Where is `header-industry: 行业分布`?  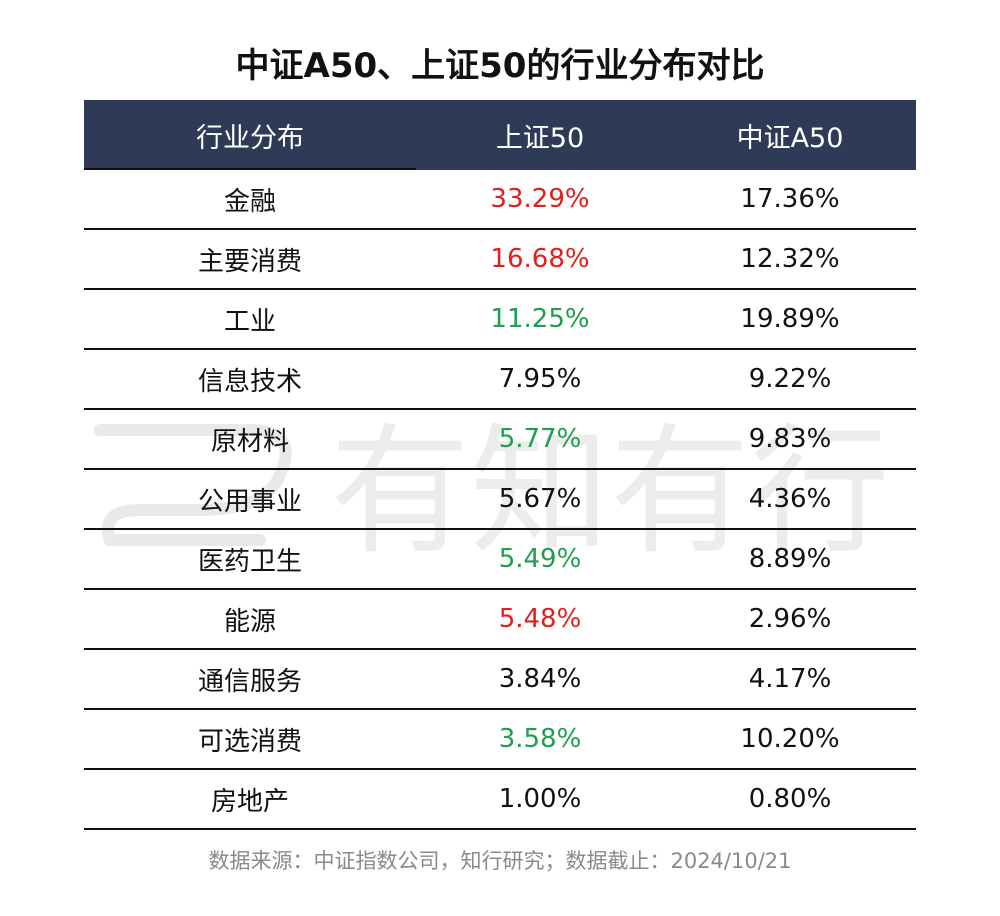 header-industry: 行业分布 is located at coordinates (250, 138).